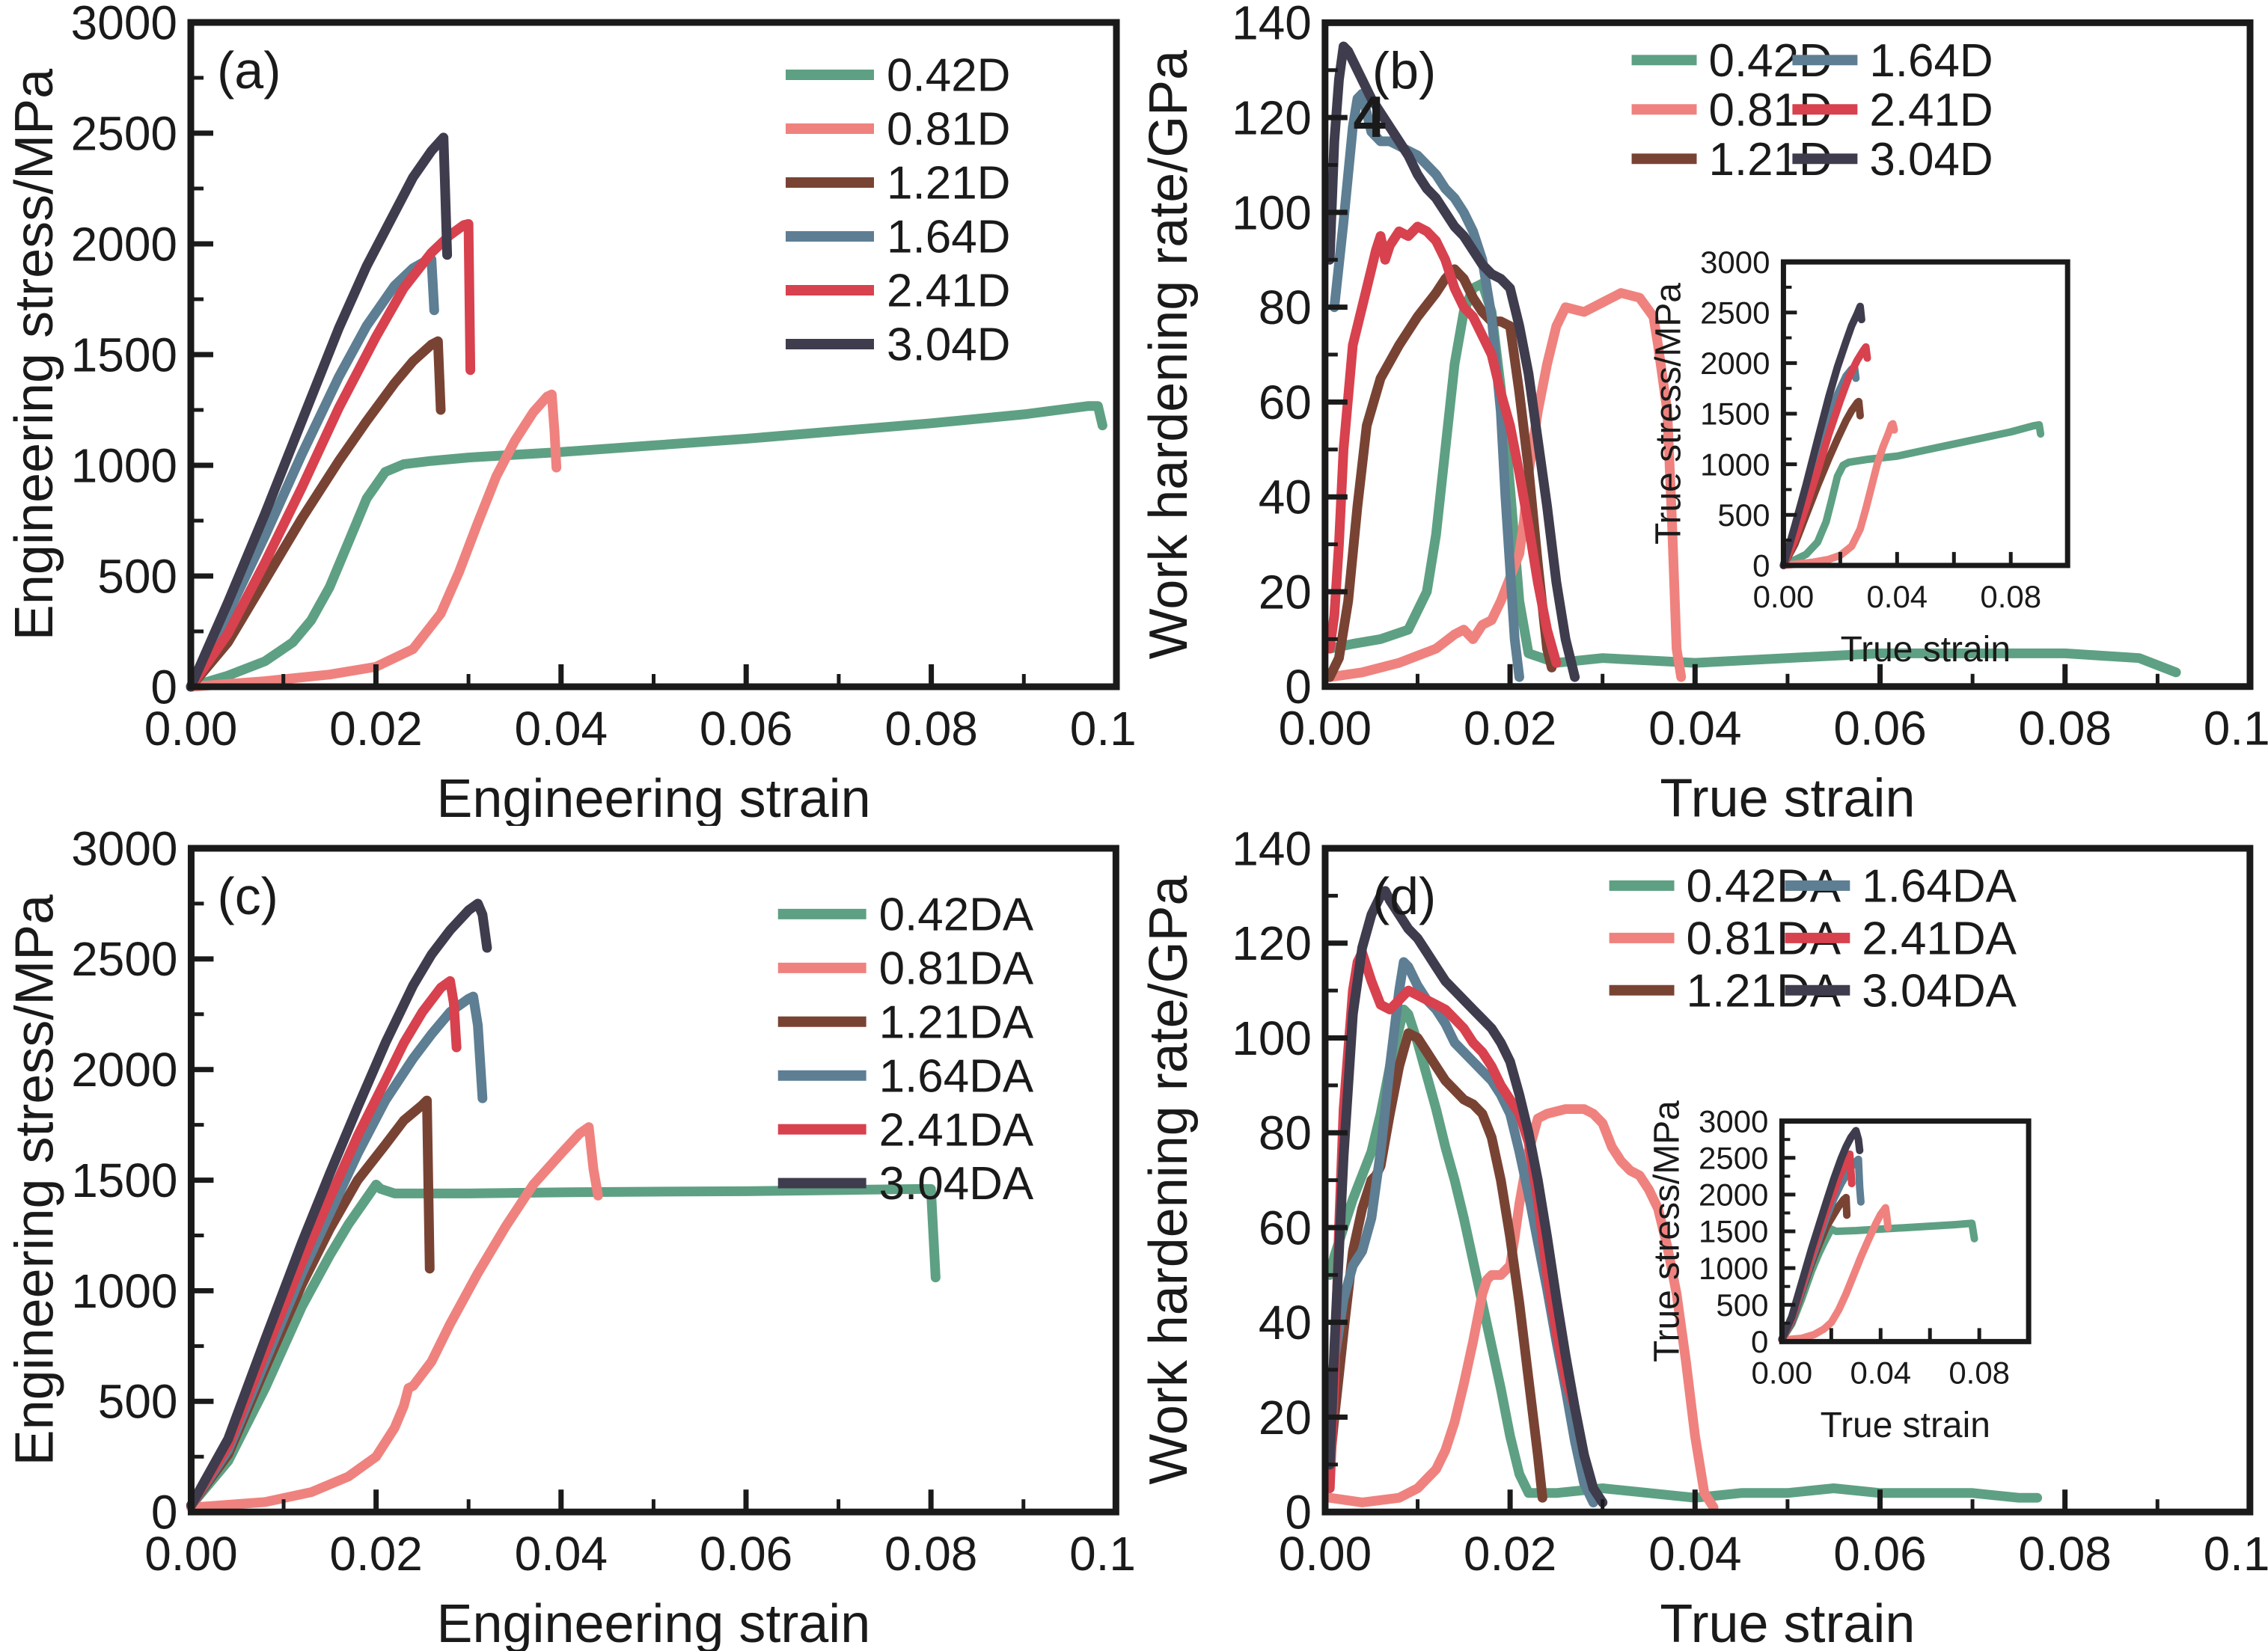 The image size is (2268, 1651). Describe the element at coordinates (394, 1317) in the screenshot. I see `panel-c-series-0.81DA` at that location.